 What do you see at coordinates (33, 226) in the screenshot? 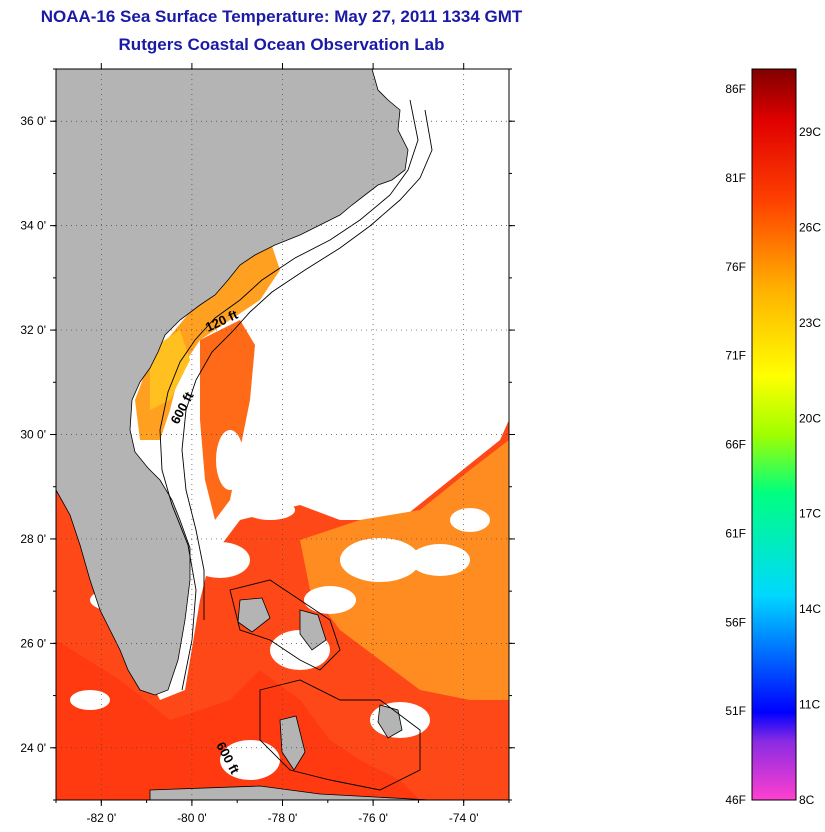
I see `lat-tick-label: 34 0'` at bounding box center [33, 226].